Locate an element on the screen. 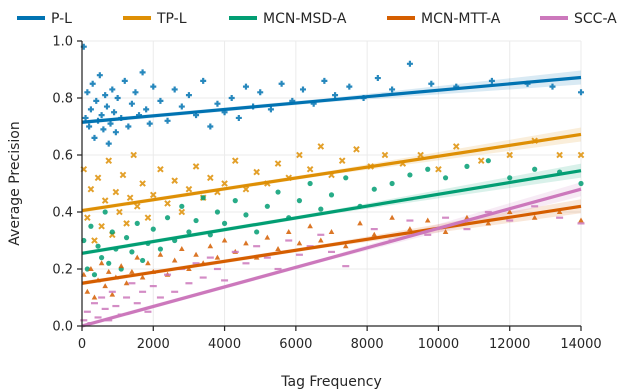  legend-label: MCN-MSD-A is located at coordinates (305, 19).